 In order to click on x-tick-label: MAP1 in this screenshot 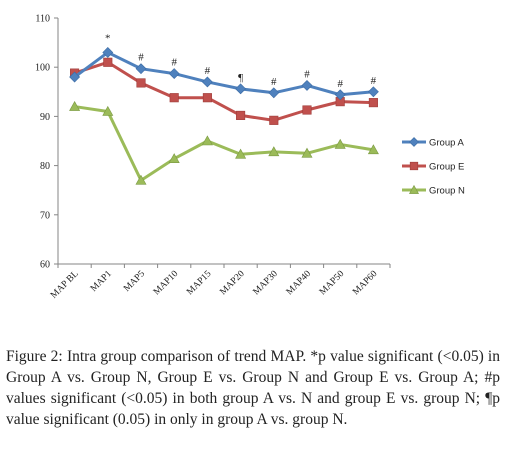, I will do `click(101, 281)`.